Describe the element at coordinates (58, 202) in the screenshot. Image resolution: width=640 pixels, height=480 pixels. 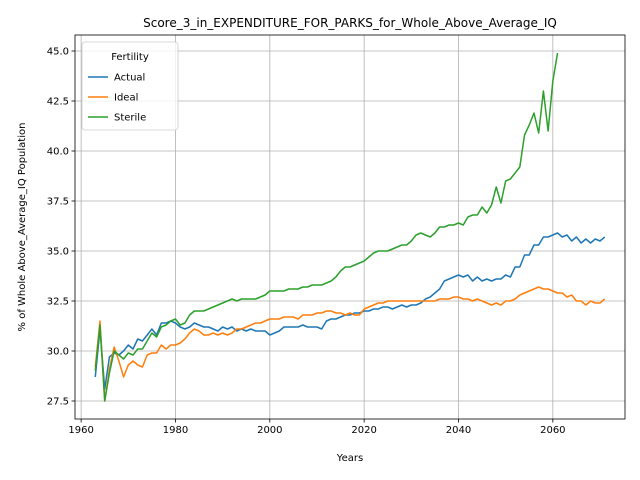
I see `y-tick-label: 37.5` at that location.